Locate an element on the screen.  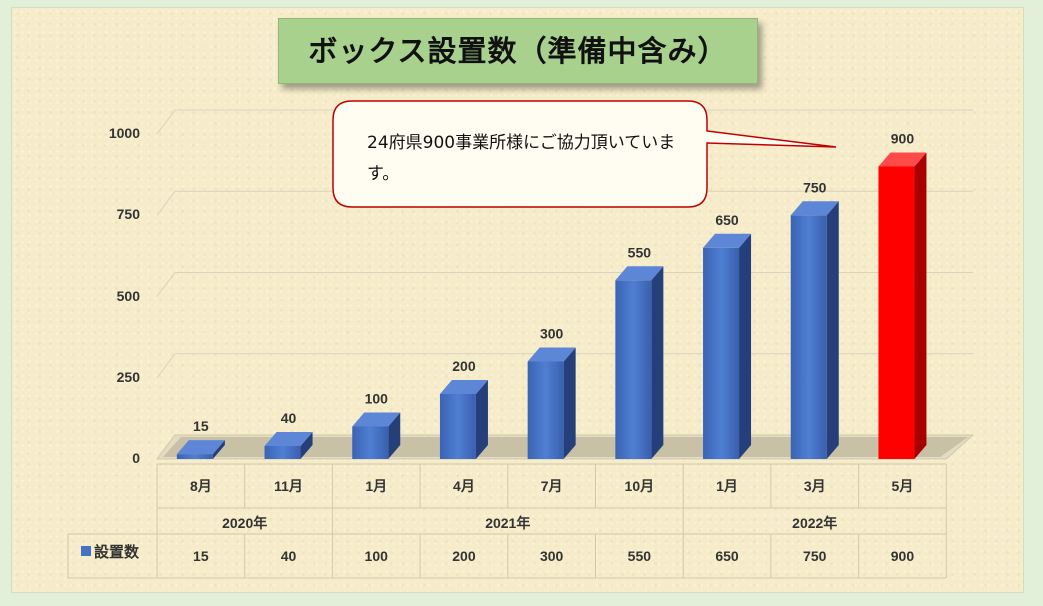
callout-bubble is located at coordinates (584, 154).